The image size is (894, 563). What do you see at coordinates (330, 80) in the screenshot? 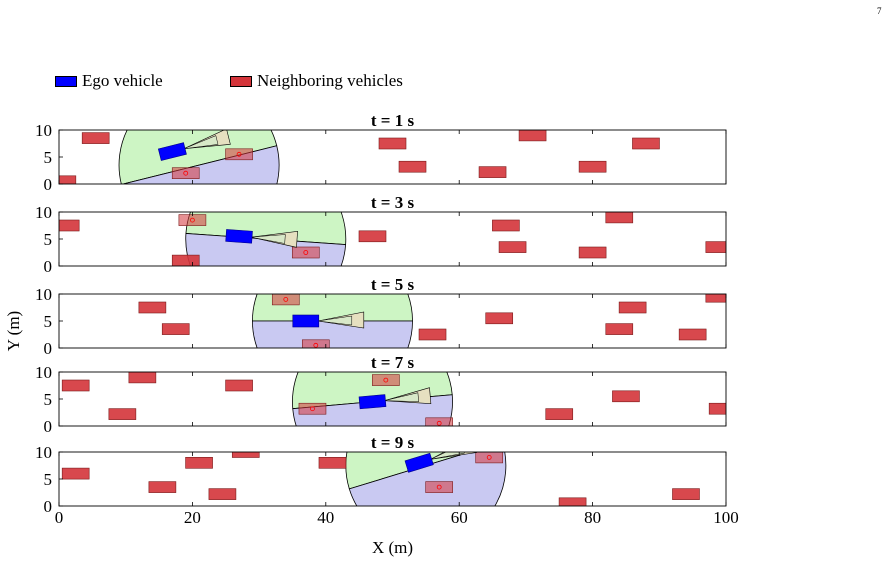
I see `legend-neighbor-label: Neighboring vehicles` at bounding box center [330, 80].